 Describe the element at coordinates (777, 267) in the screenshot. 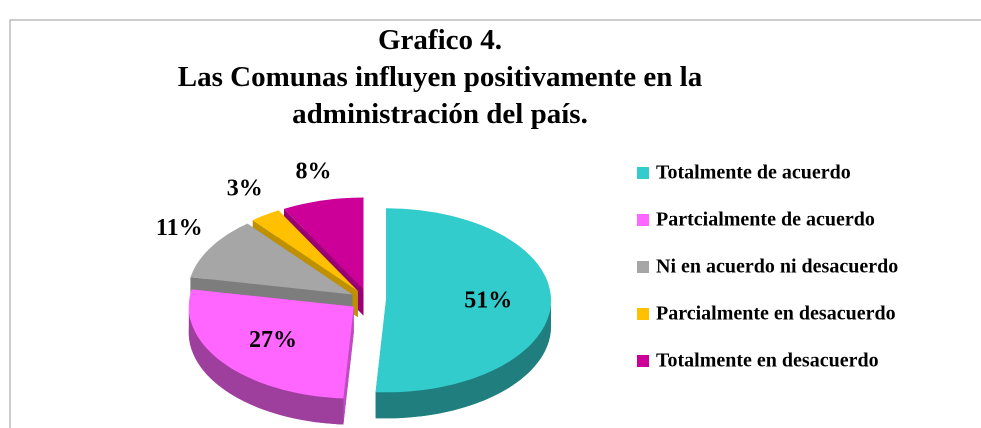

I see `legend-label: Ni en acuerdo ni desacuerdo` at that location.